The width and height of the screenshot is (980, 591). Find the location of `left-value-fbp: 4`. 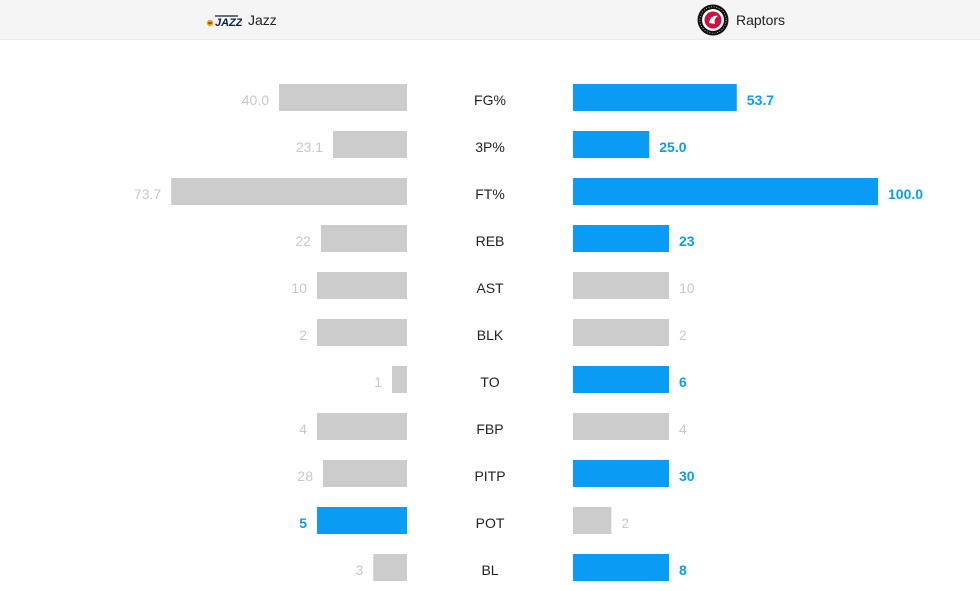

left-value-fbp: 4 is located at coordinates (303, 429).